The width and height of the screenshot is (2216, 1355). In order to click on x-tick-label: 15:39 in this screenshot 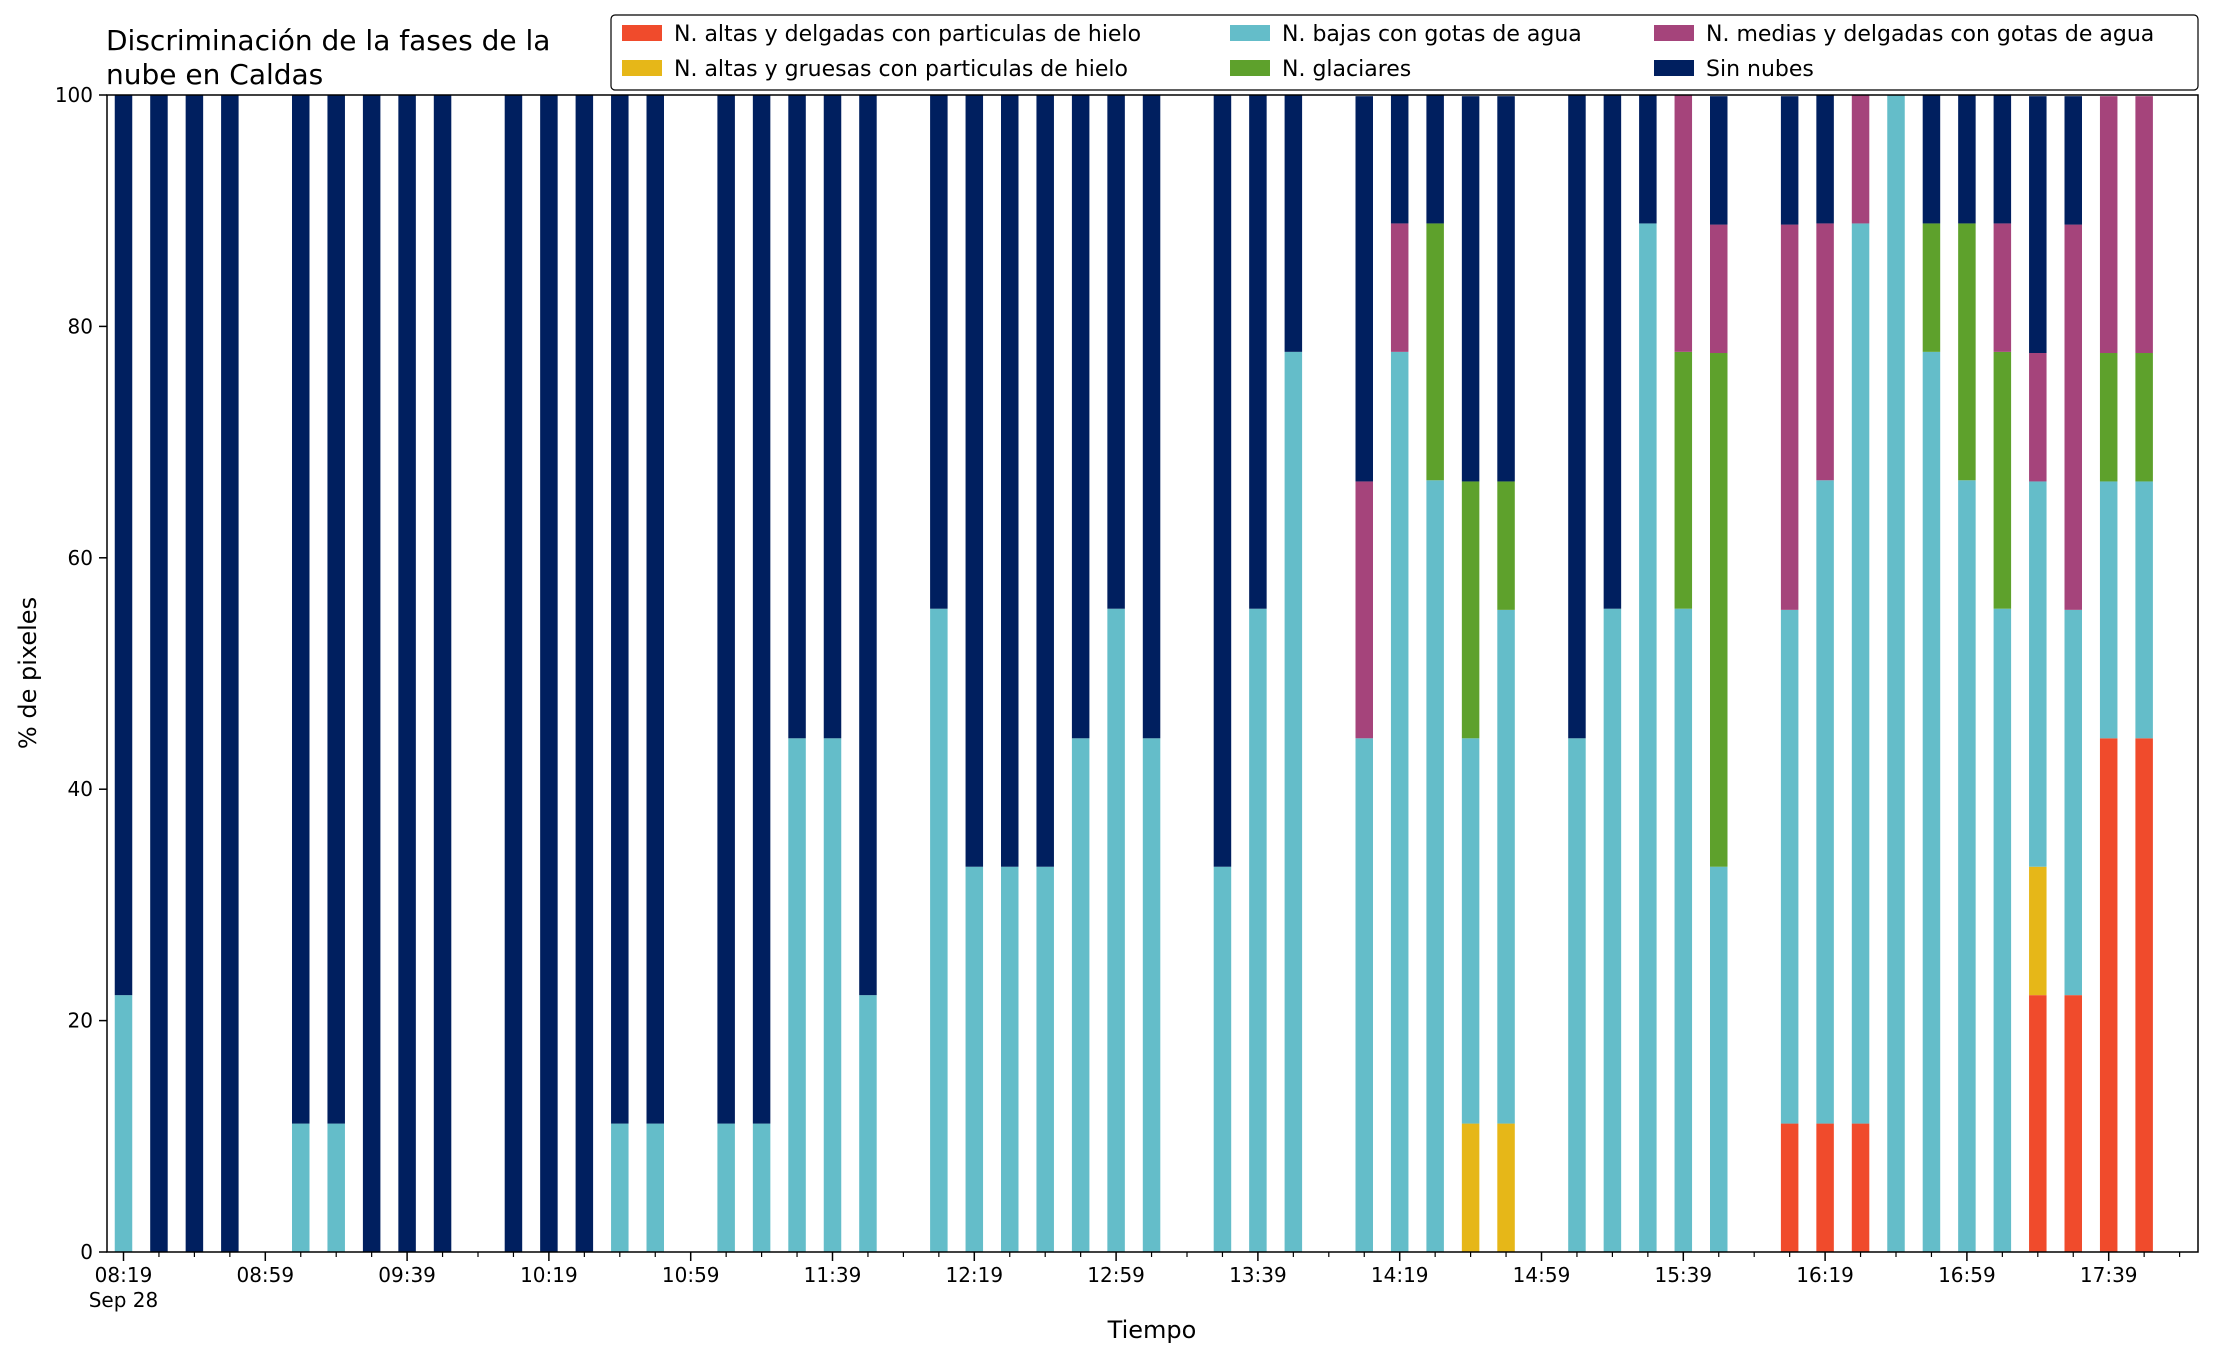, I will do `click(1683, 1275)`.